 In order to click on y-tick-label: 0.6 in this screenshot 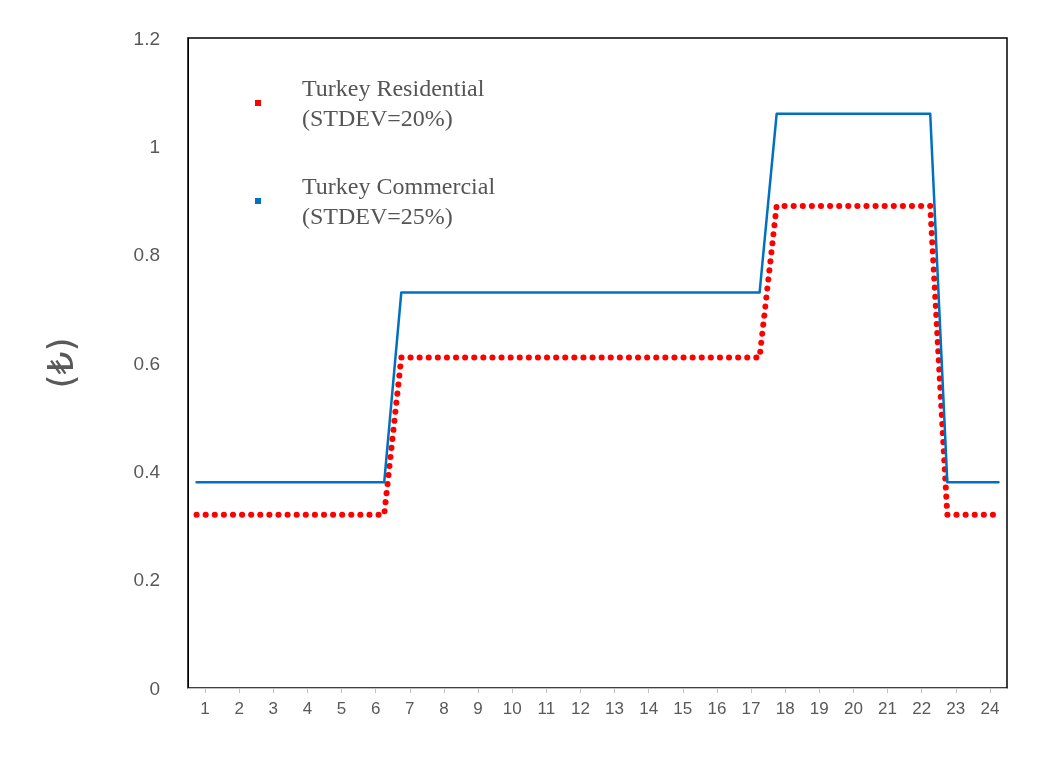, I will do `click(146, 363)`.